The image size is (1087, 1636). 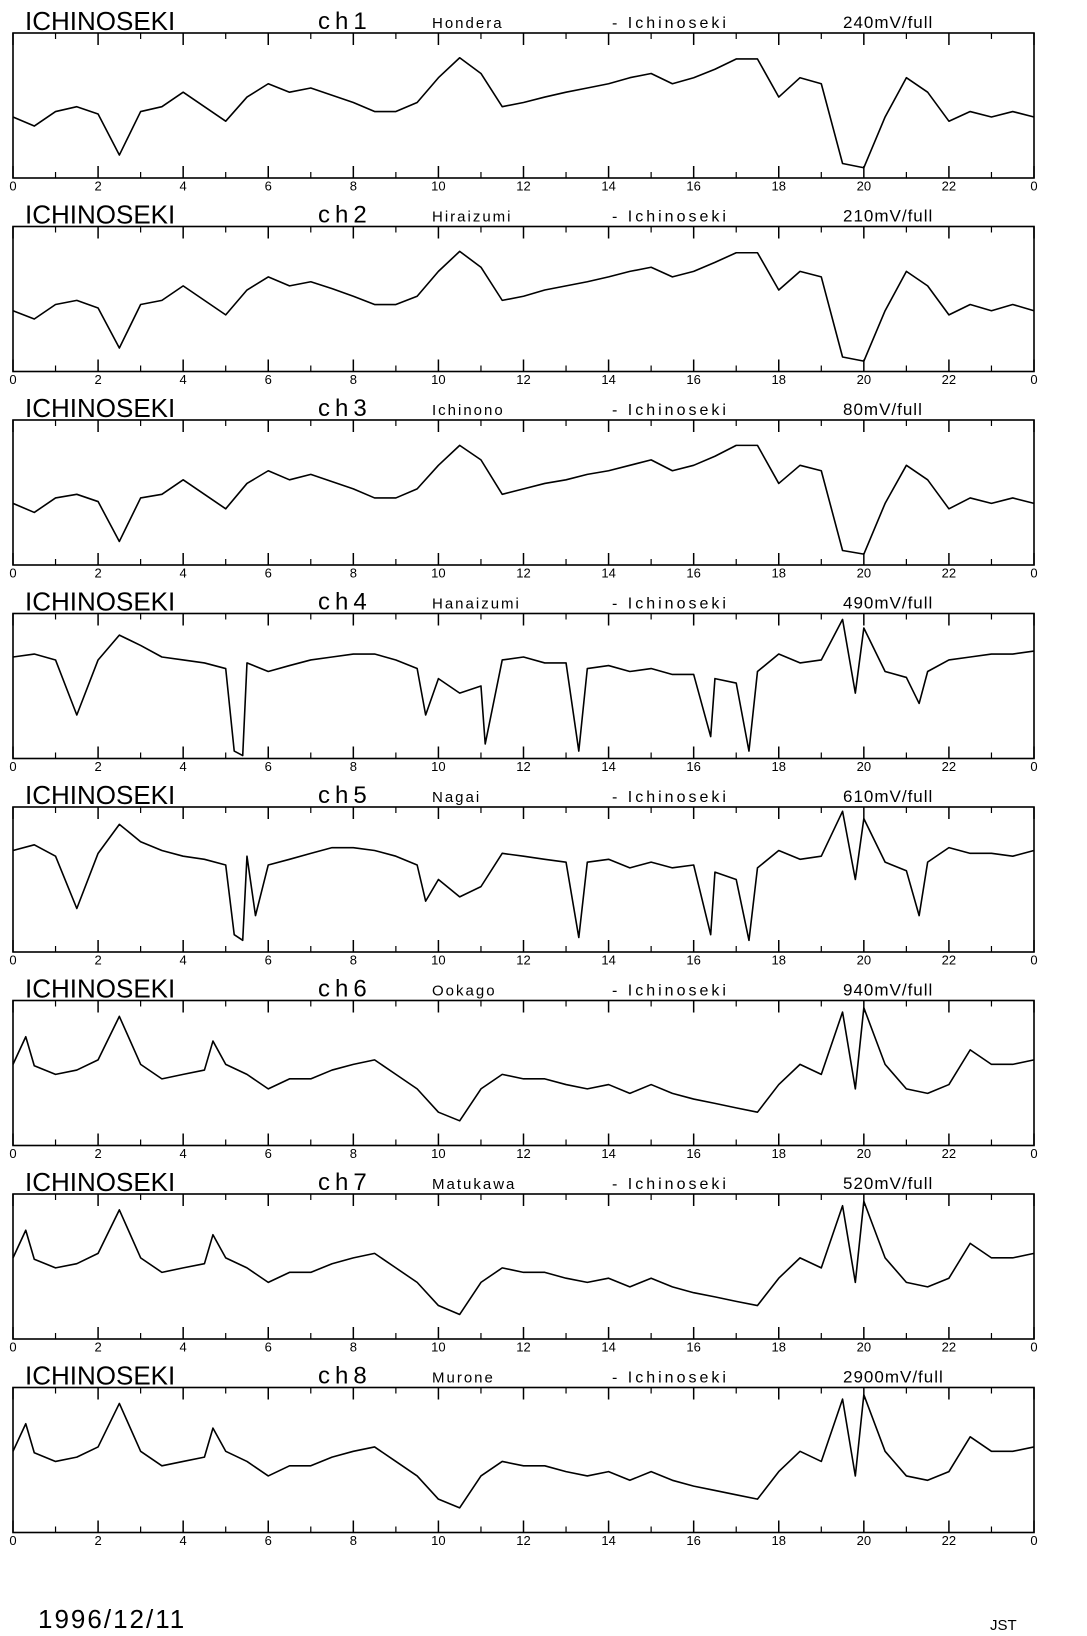 What do you see at coordinates (472, 217) in the screenshot?
I see `site: Hiraizumi` at bounding box center [472, 217].